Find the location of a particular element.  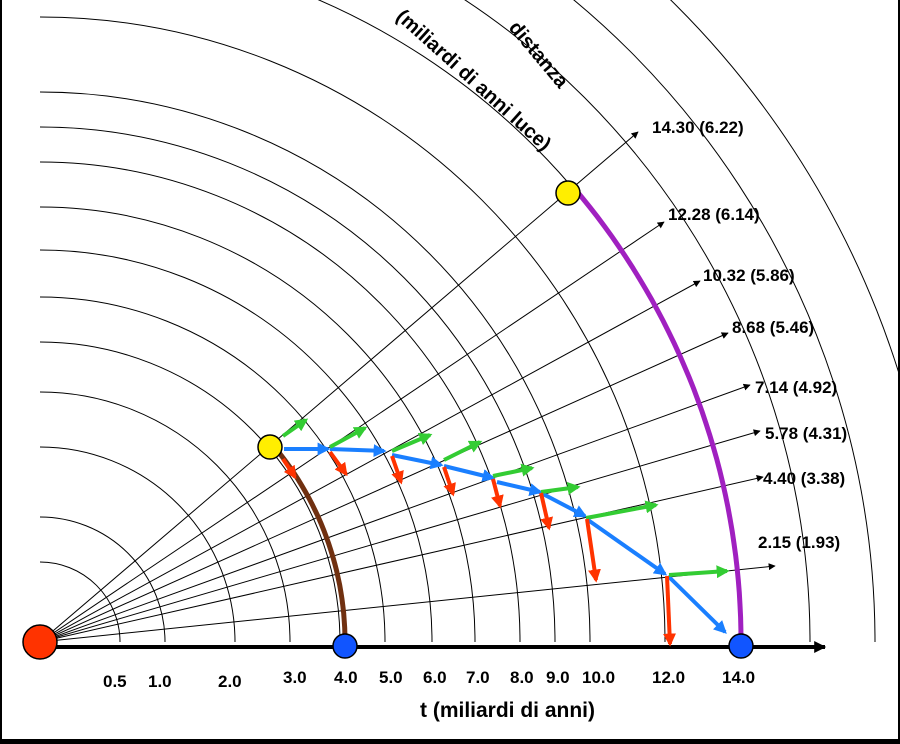

axis-title: t (miliardi di anni) is located at coordinates (507, 710).